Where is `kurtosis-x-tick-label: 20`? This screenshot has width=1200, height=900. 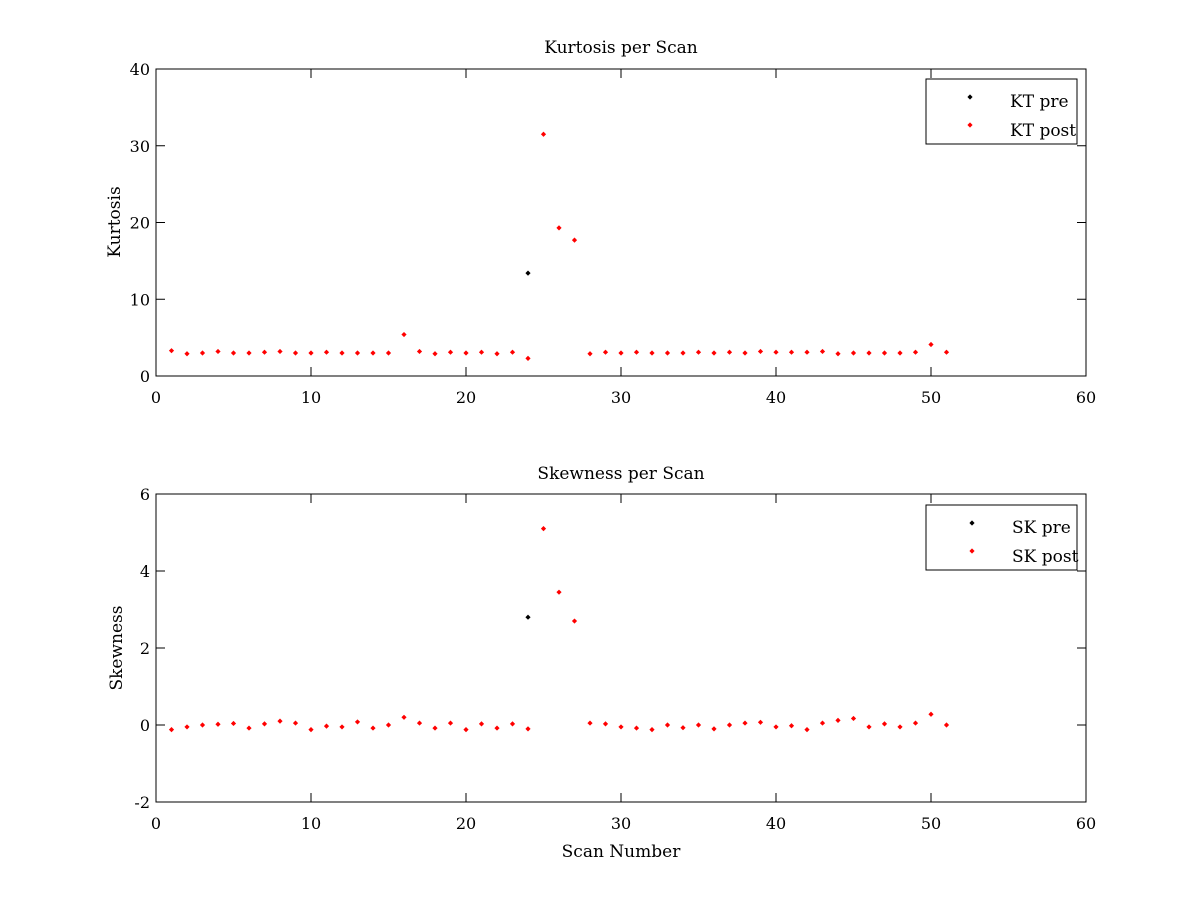
kurtosis-x-tick-label: 20 is located at coordinates (466, 397).